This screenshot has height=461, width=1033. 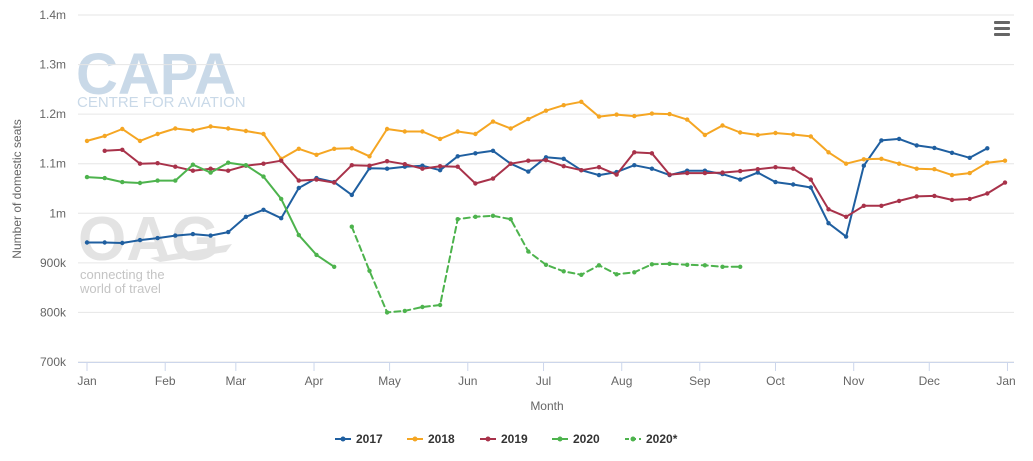 I want to click on hamburger-menu-icon, so click(x=1002, y=29).